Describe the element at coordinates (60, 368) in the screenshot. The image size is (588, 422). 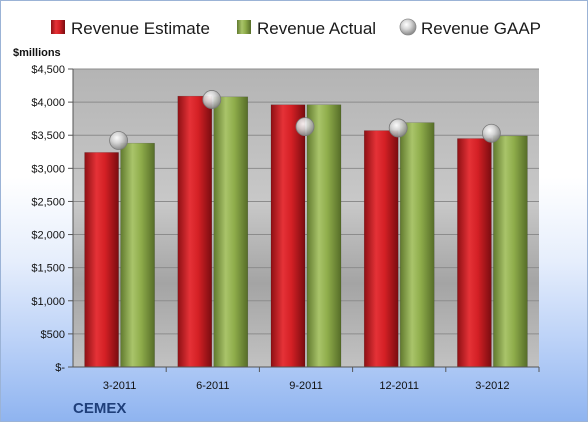
I see `y-tick-label: $-` at that location.